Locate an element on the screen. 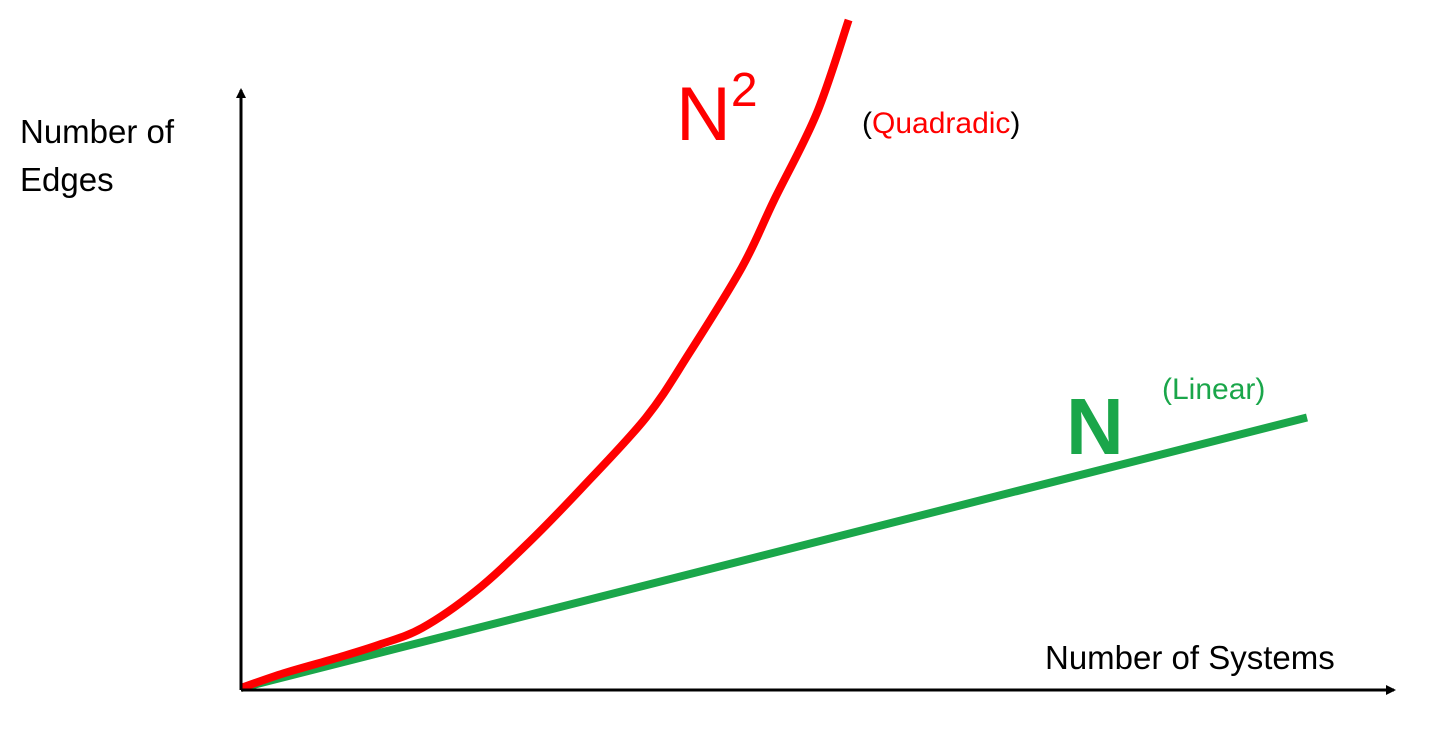  x-axis-label: Number of Systems is located at coordinates (1190, 657).